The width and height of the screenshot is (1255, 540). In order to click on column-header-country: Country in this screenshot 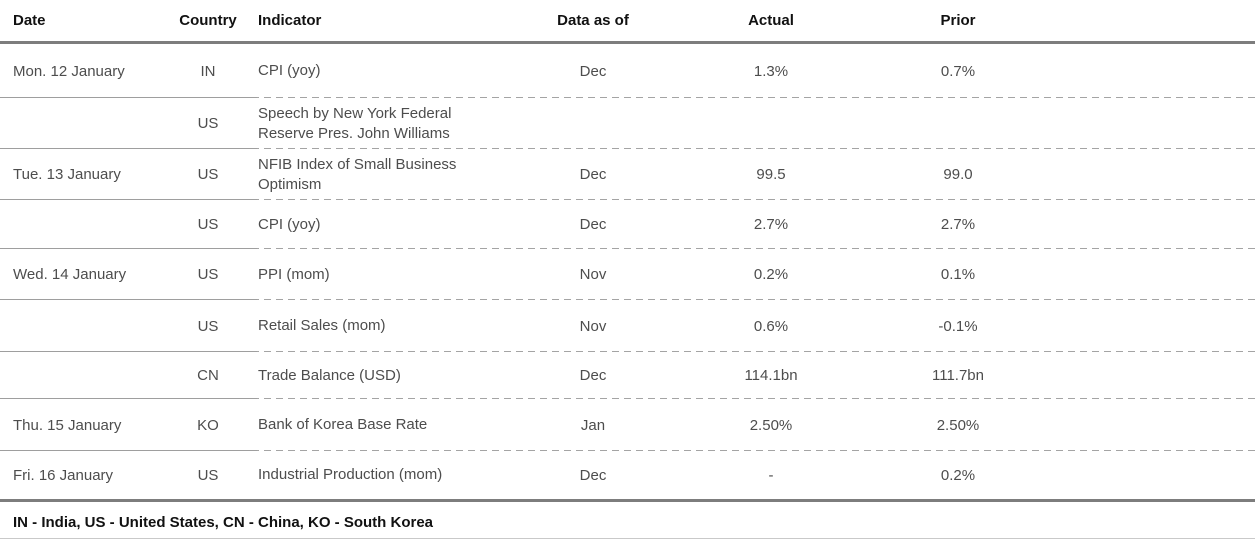, I will do `click(208, 20)`.